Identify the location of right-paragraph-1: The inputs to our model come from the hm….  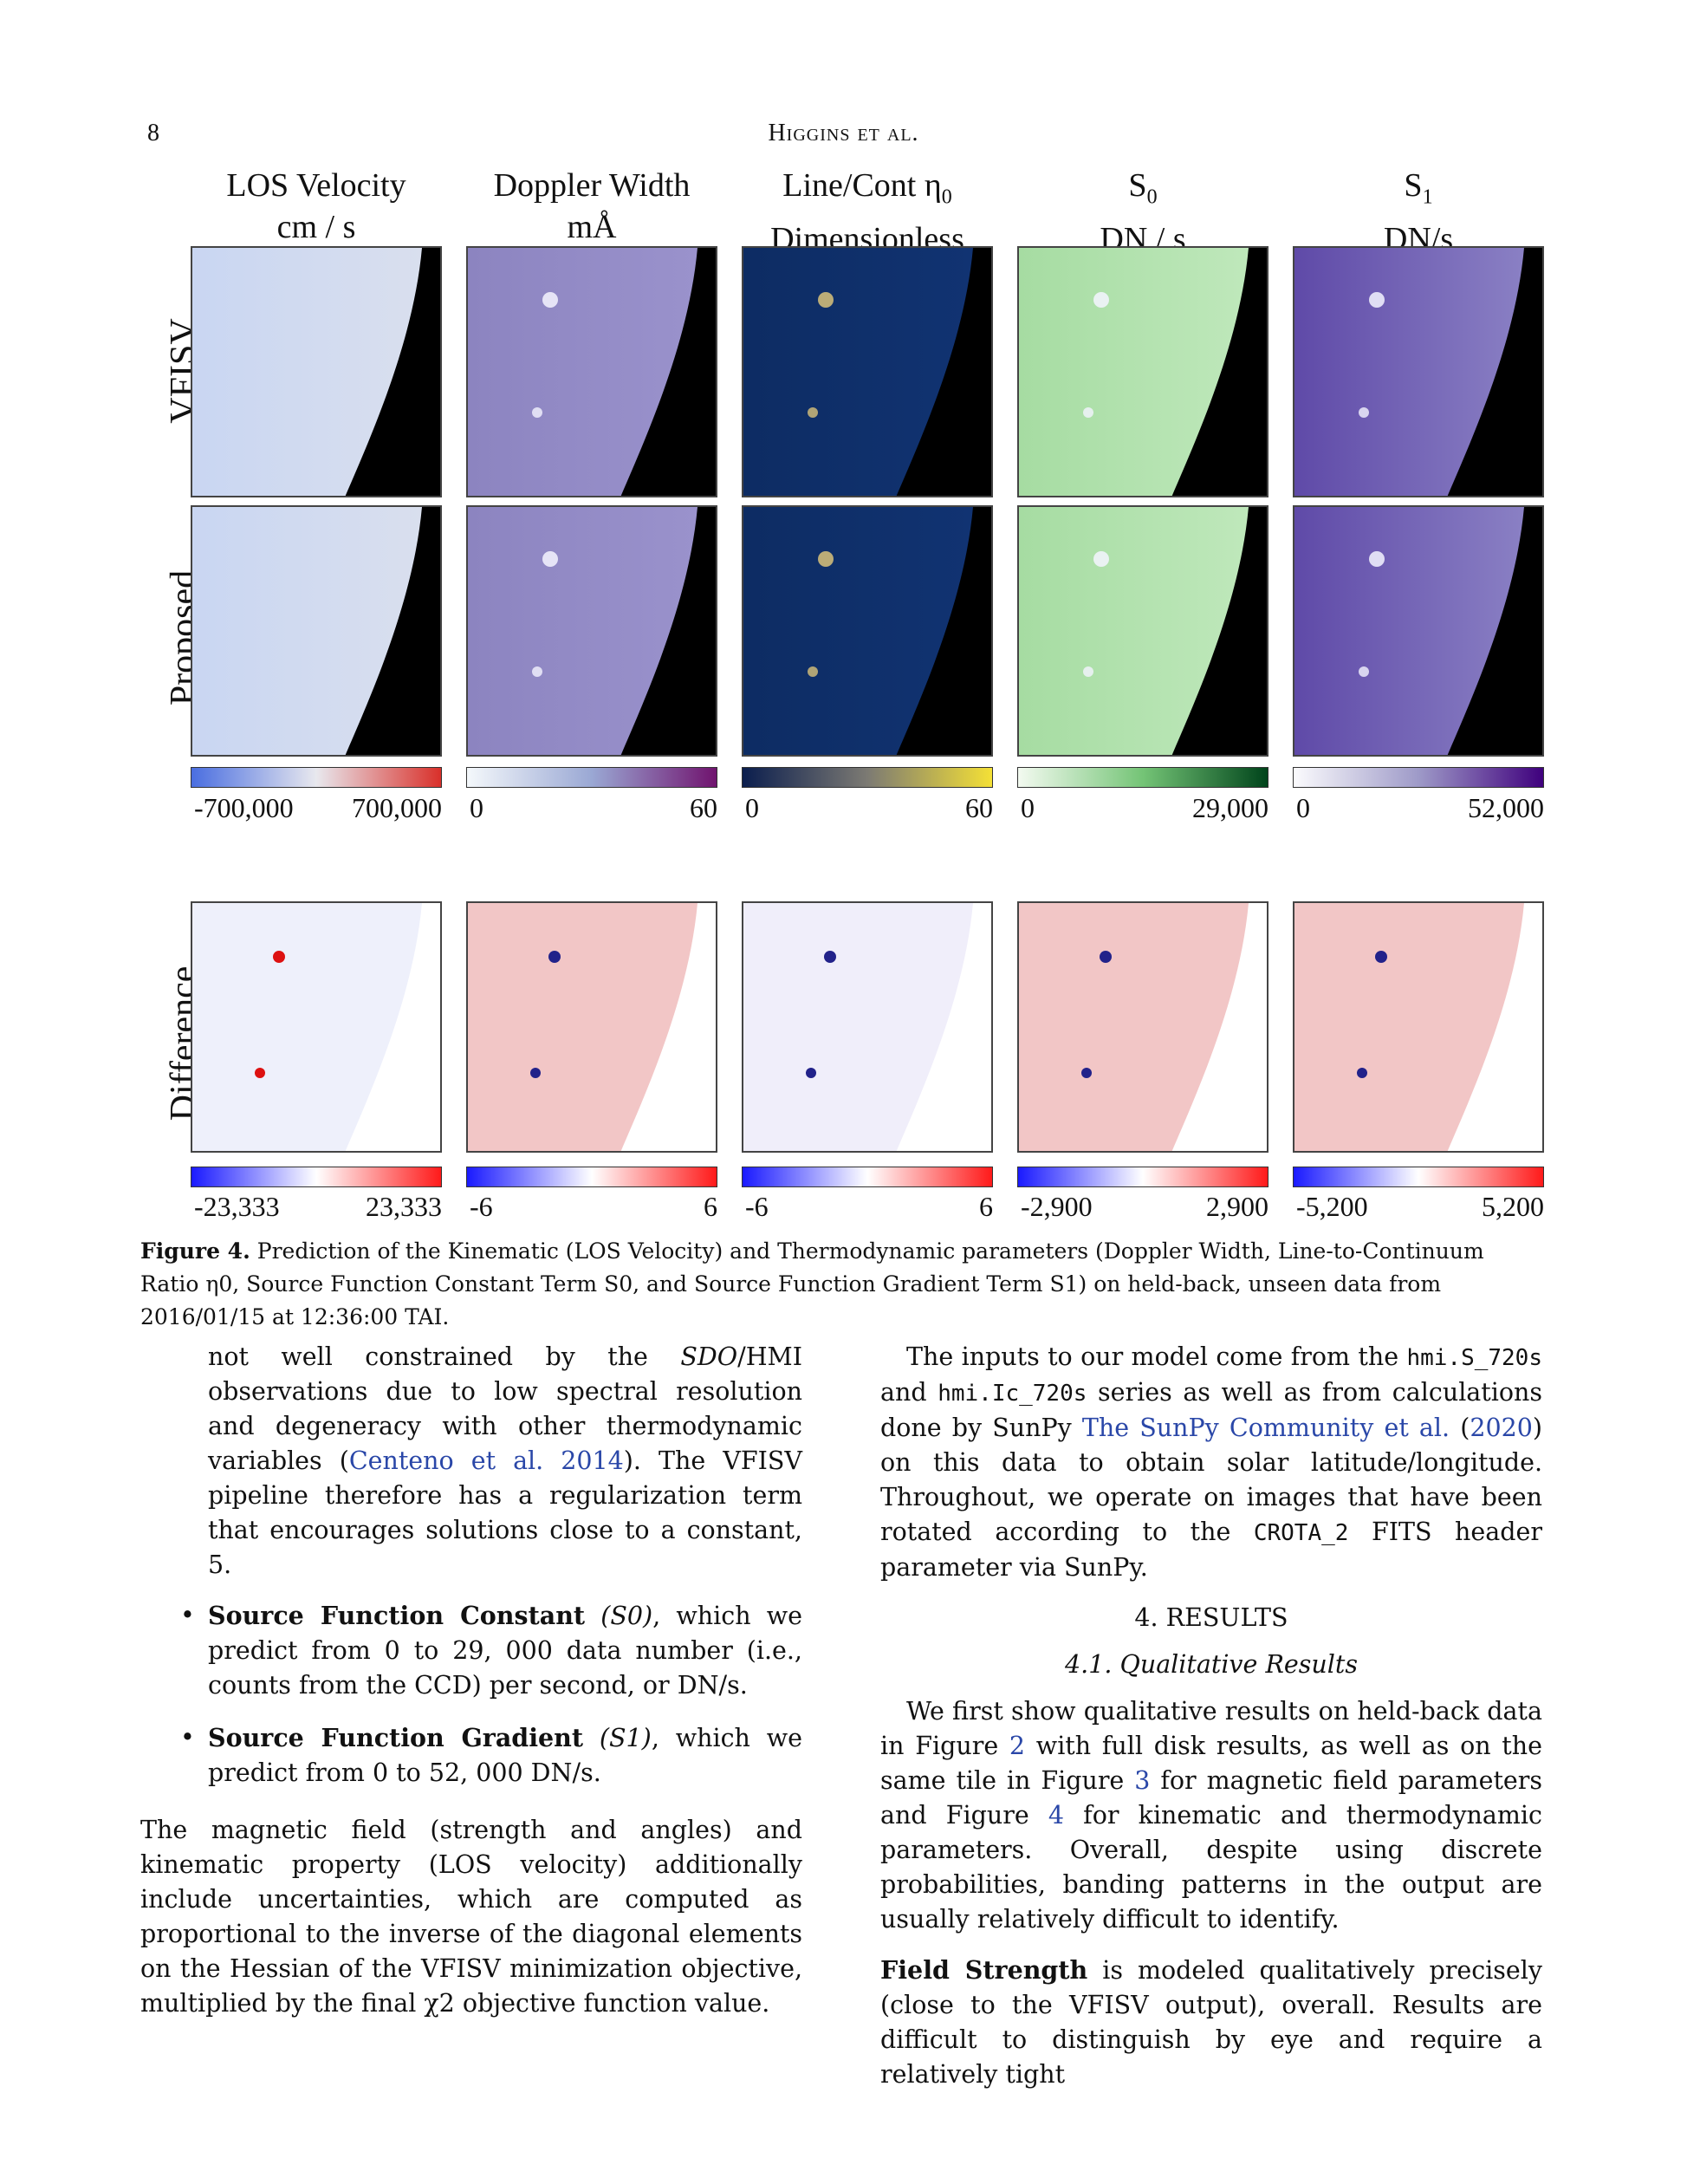
(1211, 1462).